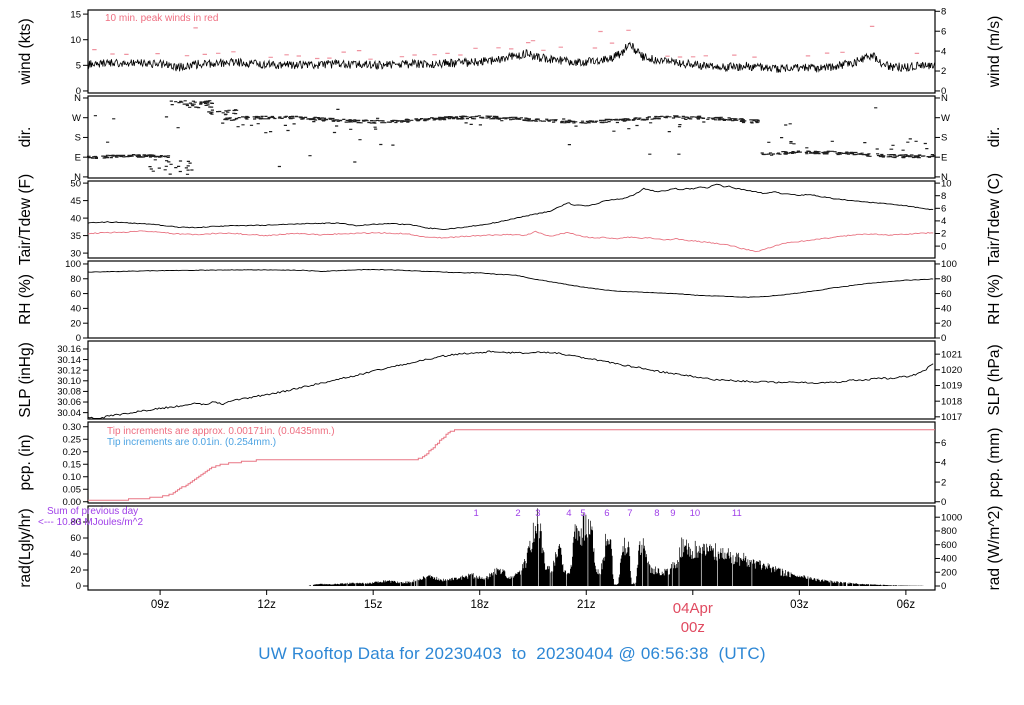 The image size is (1024, 705). Describe the element at coordinates (517, 513) in the screenshot. I see `rad-hour-marker-2: 2` at that location.